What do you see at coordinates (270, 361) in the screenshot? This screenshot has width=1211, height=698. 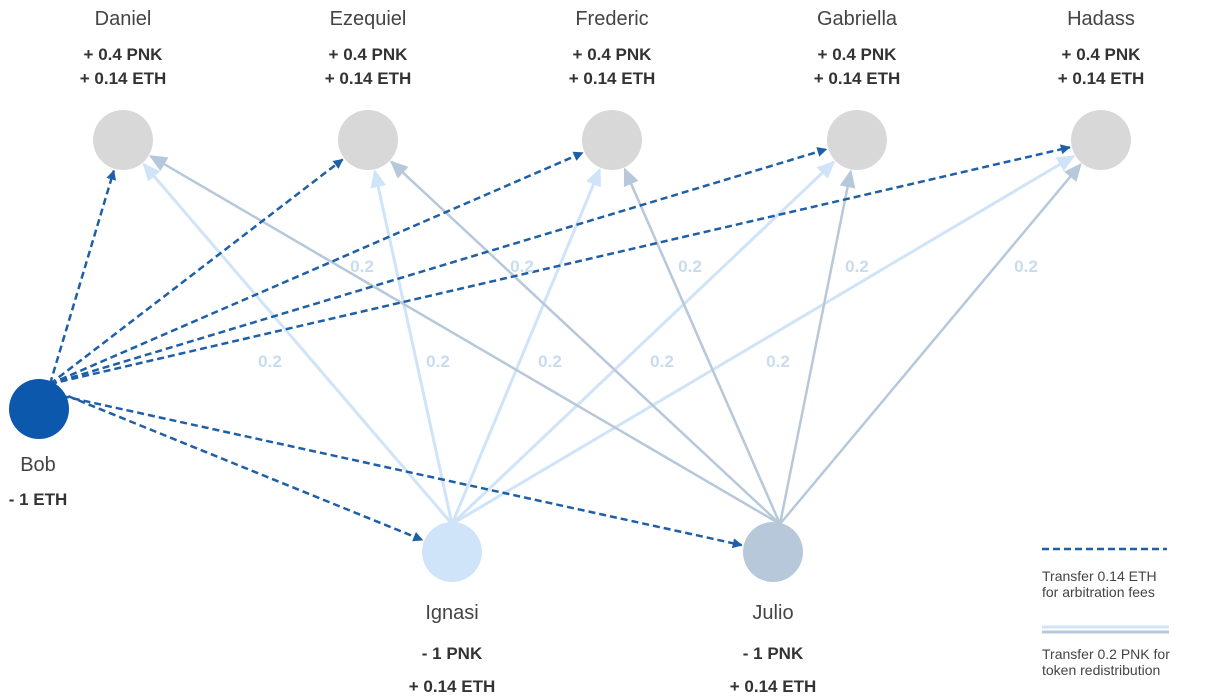 I see `flow-label-ignasi-daniel: 0.2` at bounding box center [270, 361].